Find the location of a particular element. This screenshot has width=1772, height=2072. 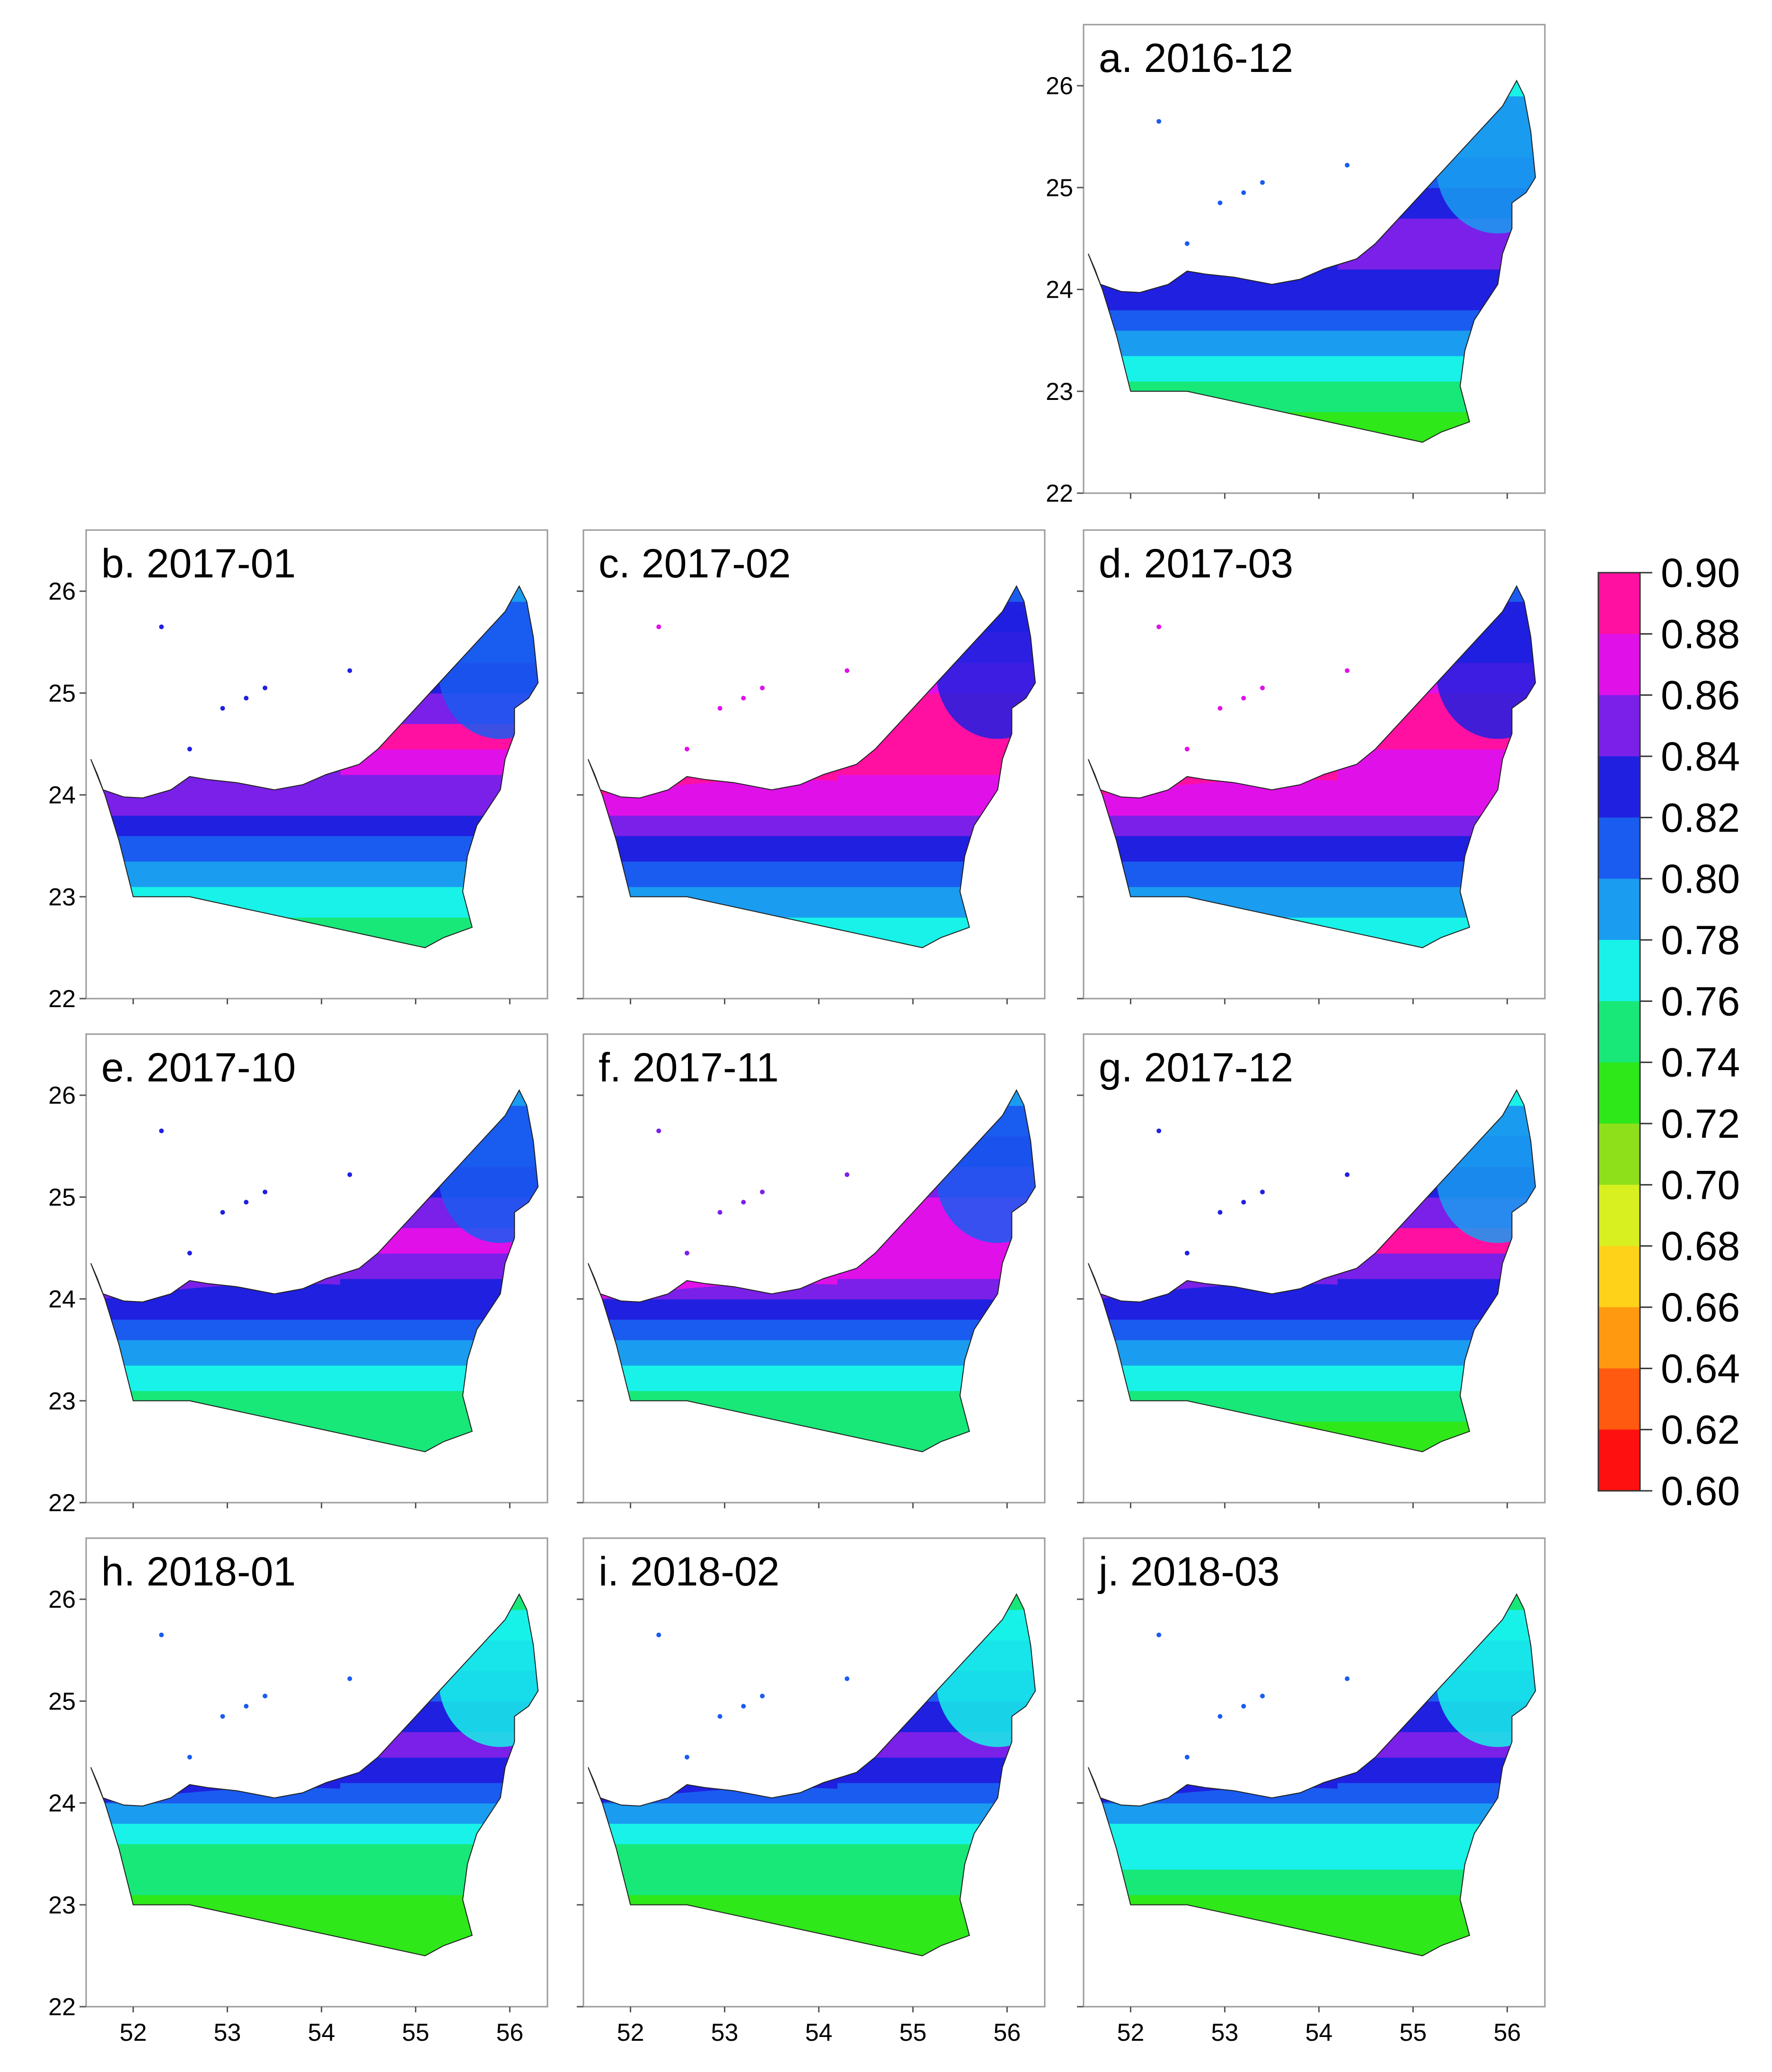

colorbar-label: 0.60 is located at coordinates (1700, 1492).